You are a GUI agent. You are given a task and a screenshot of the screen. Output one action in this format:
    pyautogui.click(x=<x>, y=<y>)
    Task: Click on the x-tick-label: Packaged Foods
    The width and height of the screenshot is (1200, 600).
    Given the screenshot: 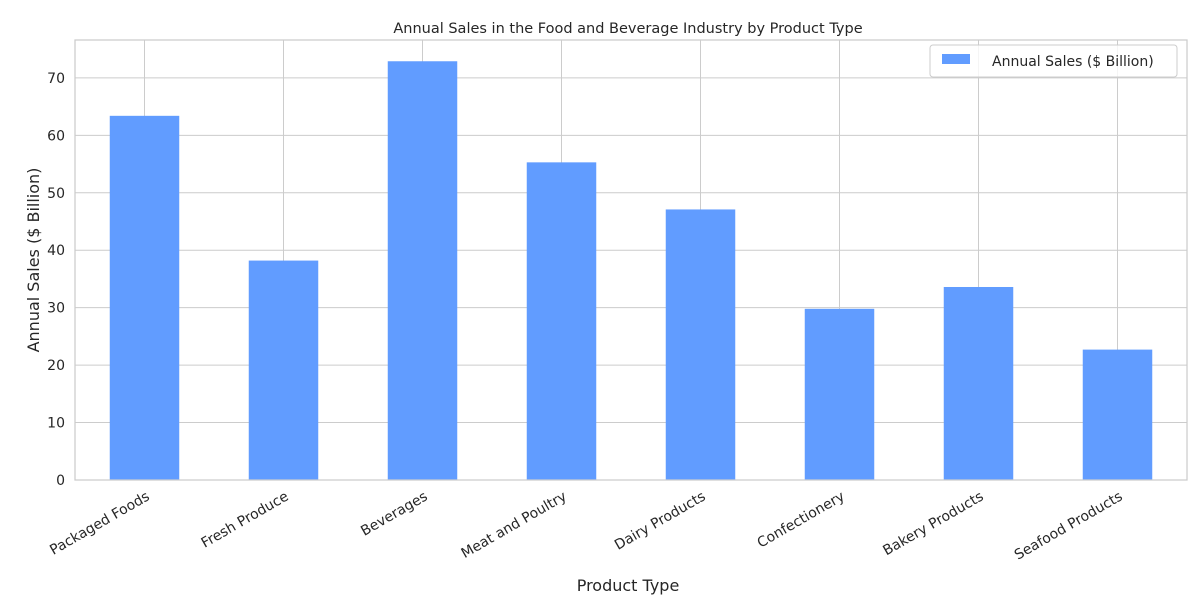 What is the action you would take?
    pyautogui.click(x=99, y=524)
    